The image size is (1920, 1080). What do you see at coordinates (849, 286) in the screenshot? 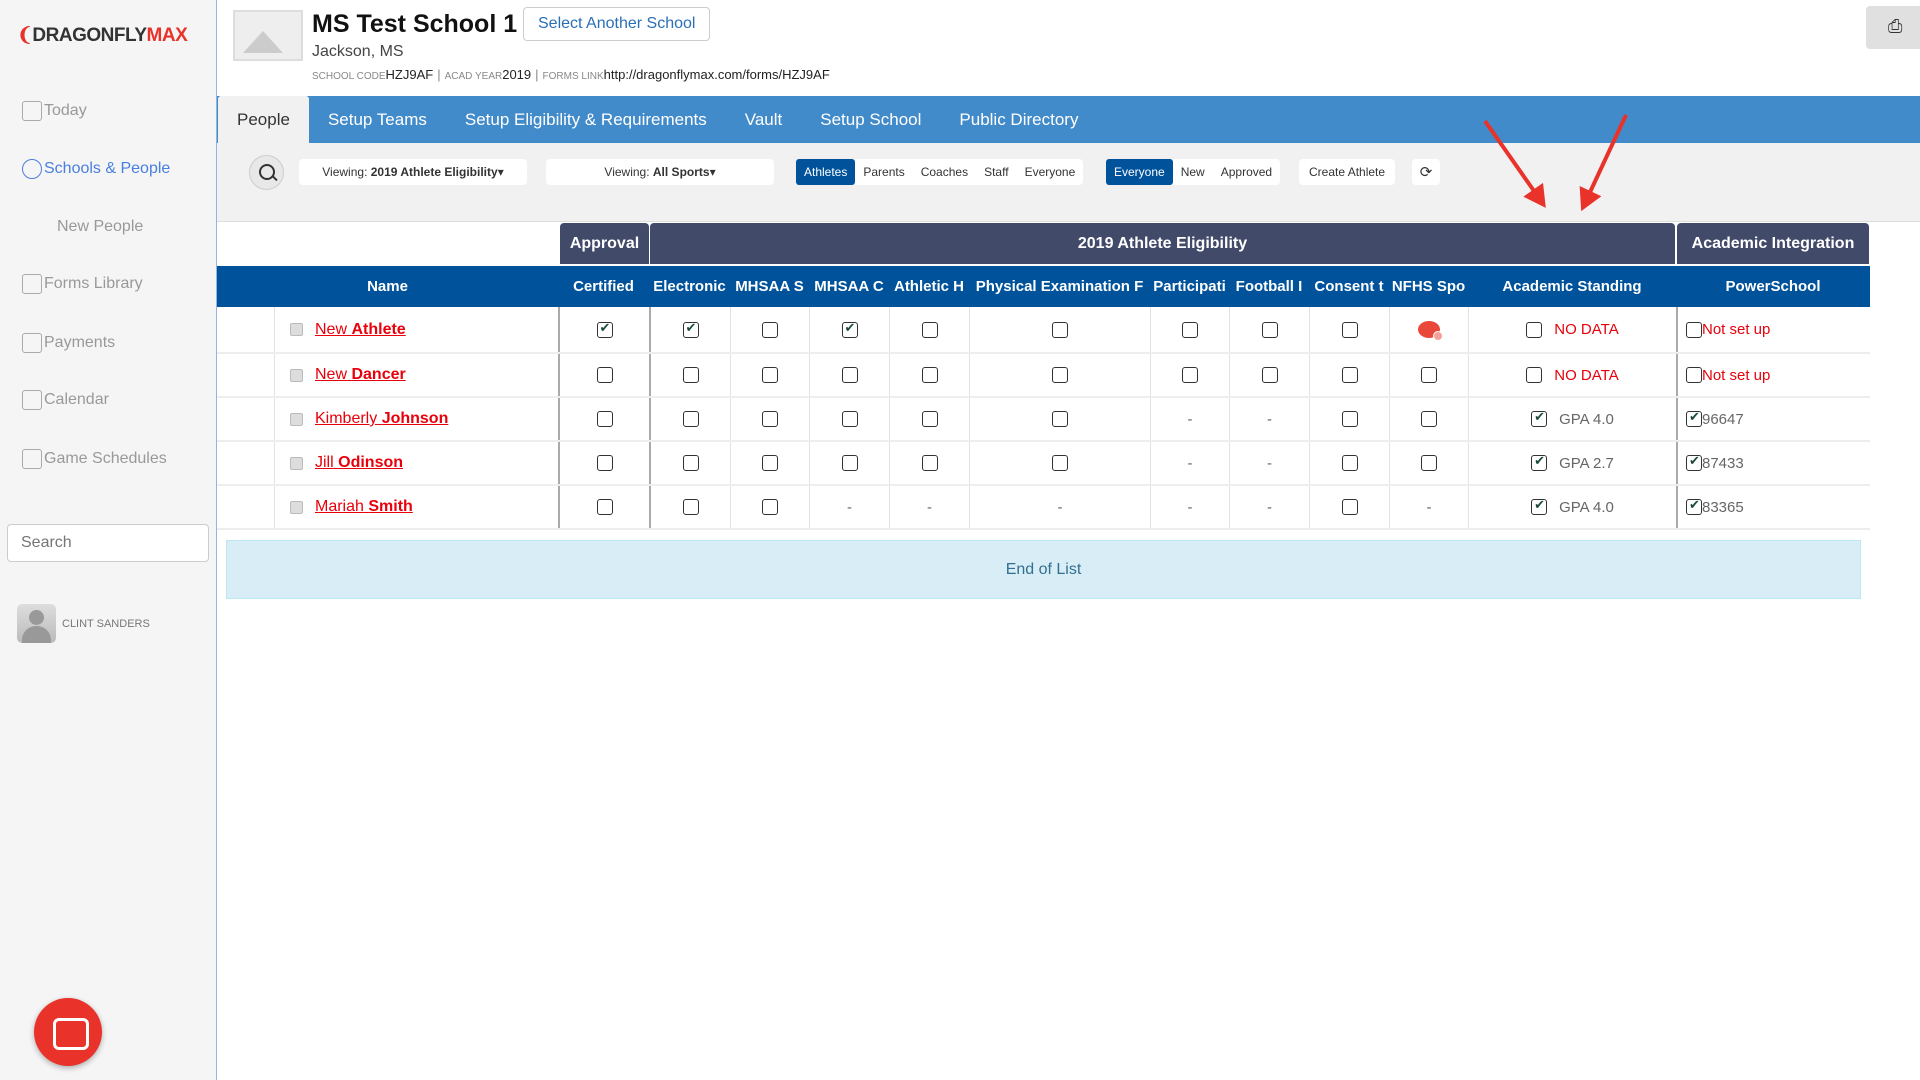
I see `column-header: MHSAA C` at bounding box center [849, 286].